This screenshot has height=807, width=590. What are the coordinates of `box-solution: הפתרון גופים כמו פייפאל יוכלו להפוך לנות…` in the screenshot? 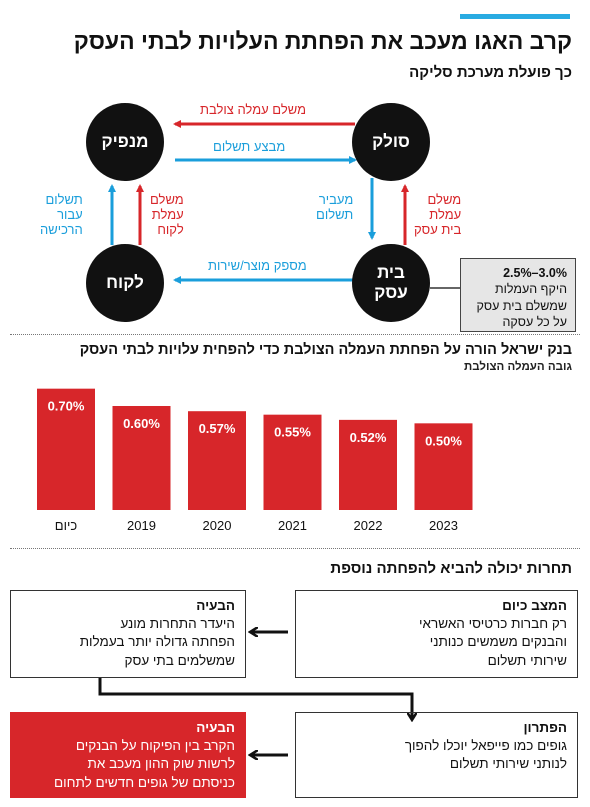 It's located at (436, 755).